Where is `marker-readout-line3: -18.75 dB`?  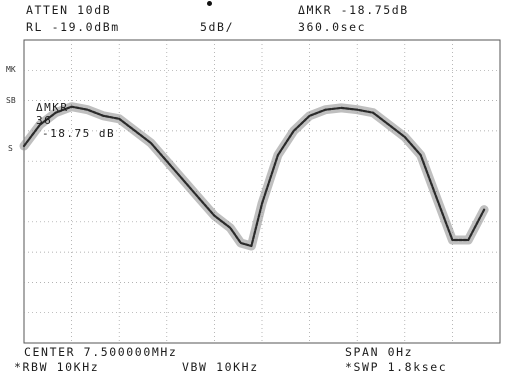
marker-readout-line3: -18.75 dB is located at coordinates (79, 134).